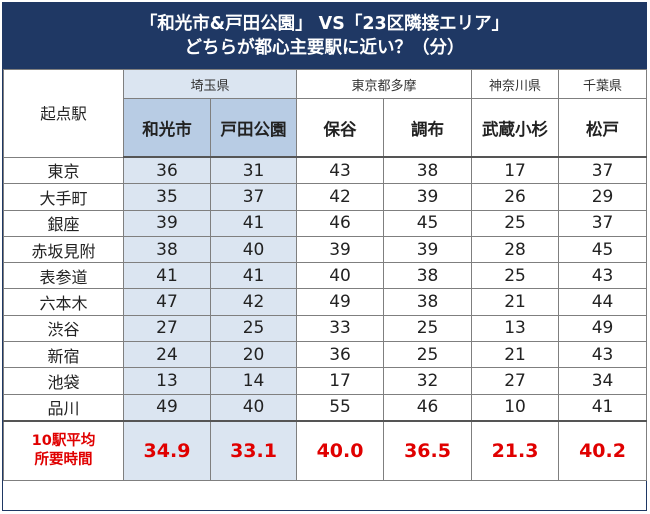 This screenshot has height=514, width=650. I want to click on prefecture-kanagawa: 神奈川県, so click(515, 84).